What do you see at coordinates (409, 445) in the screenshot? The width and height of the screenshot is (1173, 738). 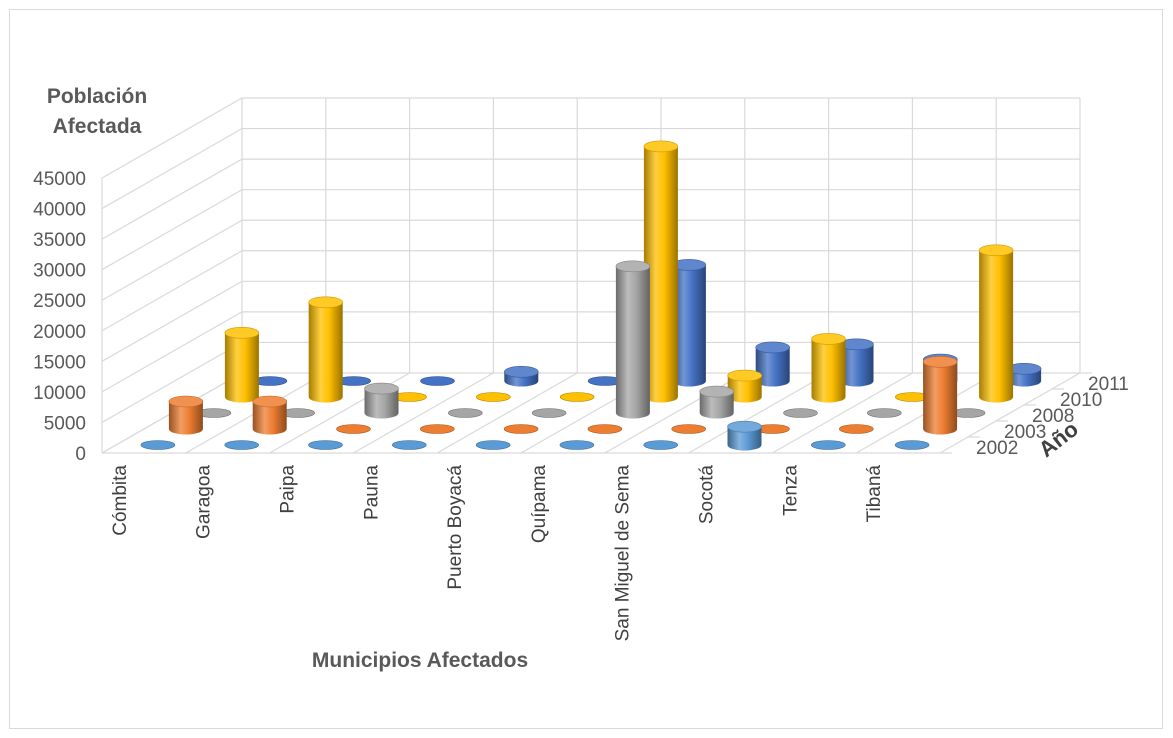 I see `bar-2002-pauna` at bounding box center [409, 445].